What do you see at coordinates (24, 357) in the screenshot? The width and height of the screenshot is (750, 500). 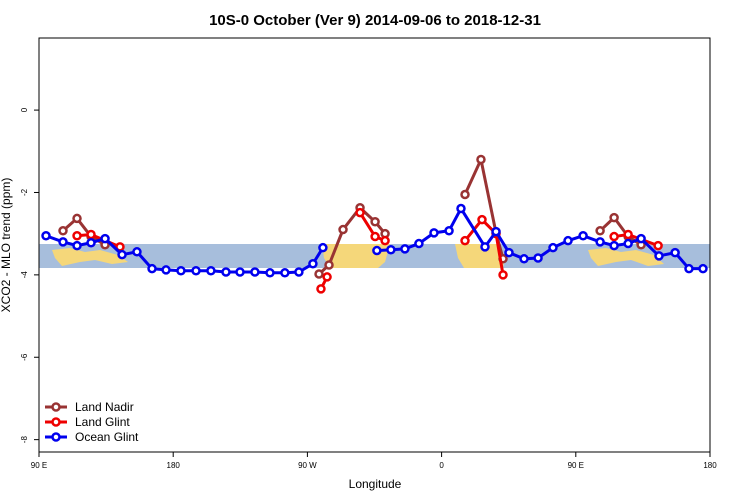 I see `y-tick-label: -6` at bounding box center [24, 357].